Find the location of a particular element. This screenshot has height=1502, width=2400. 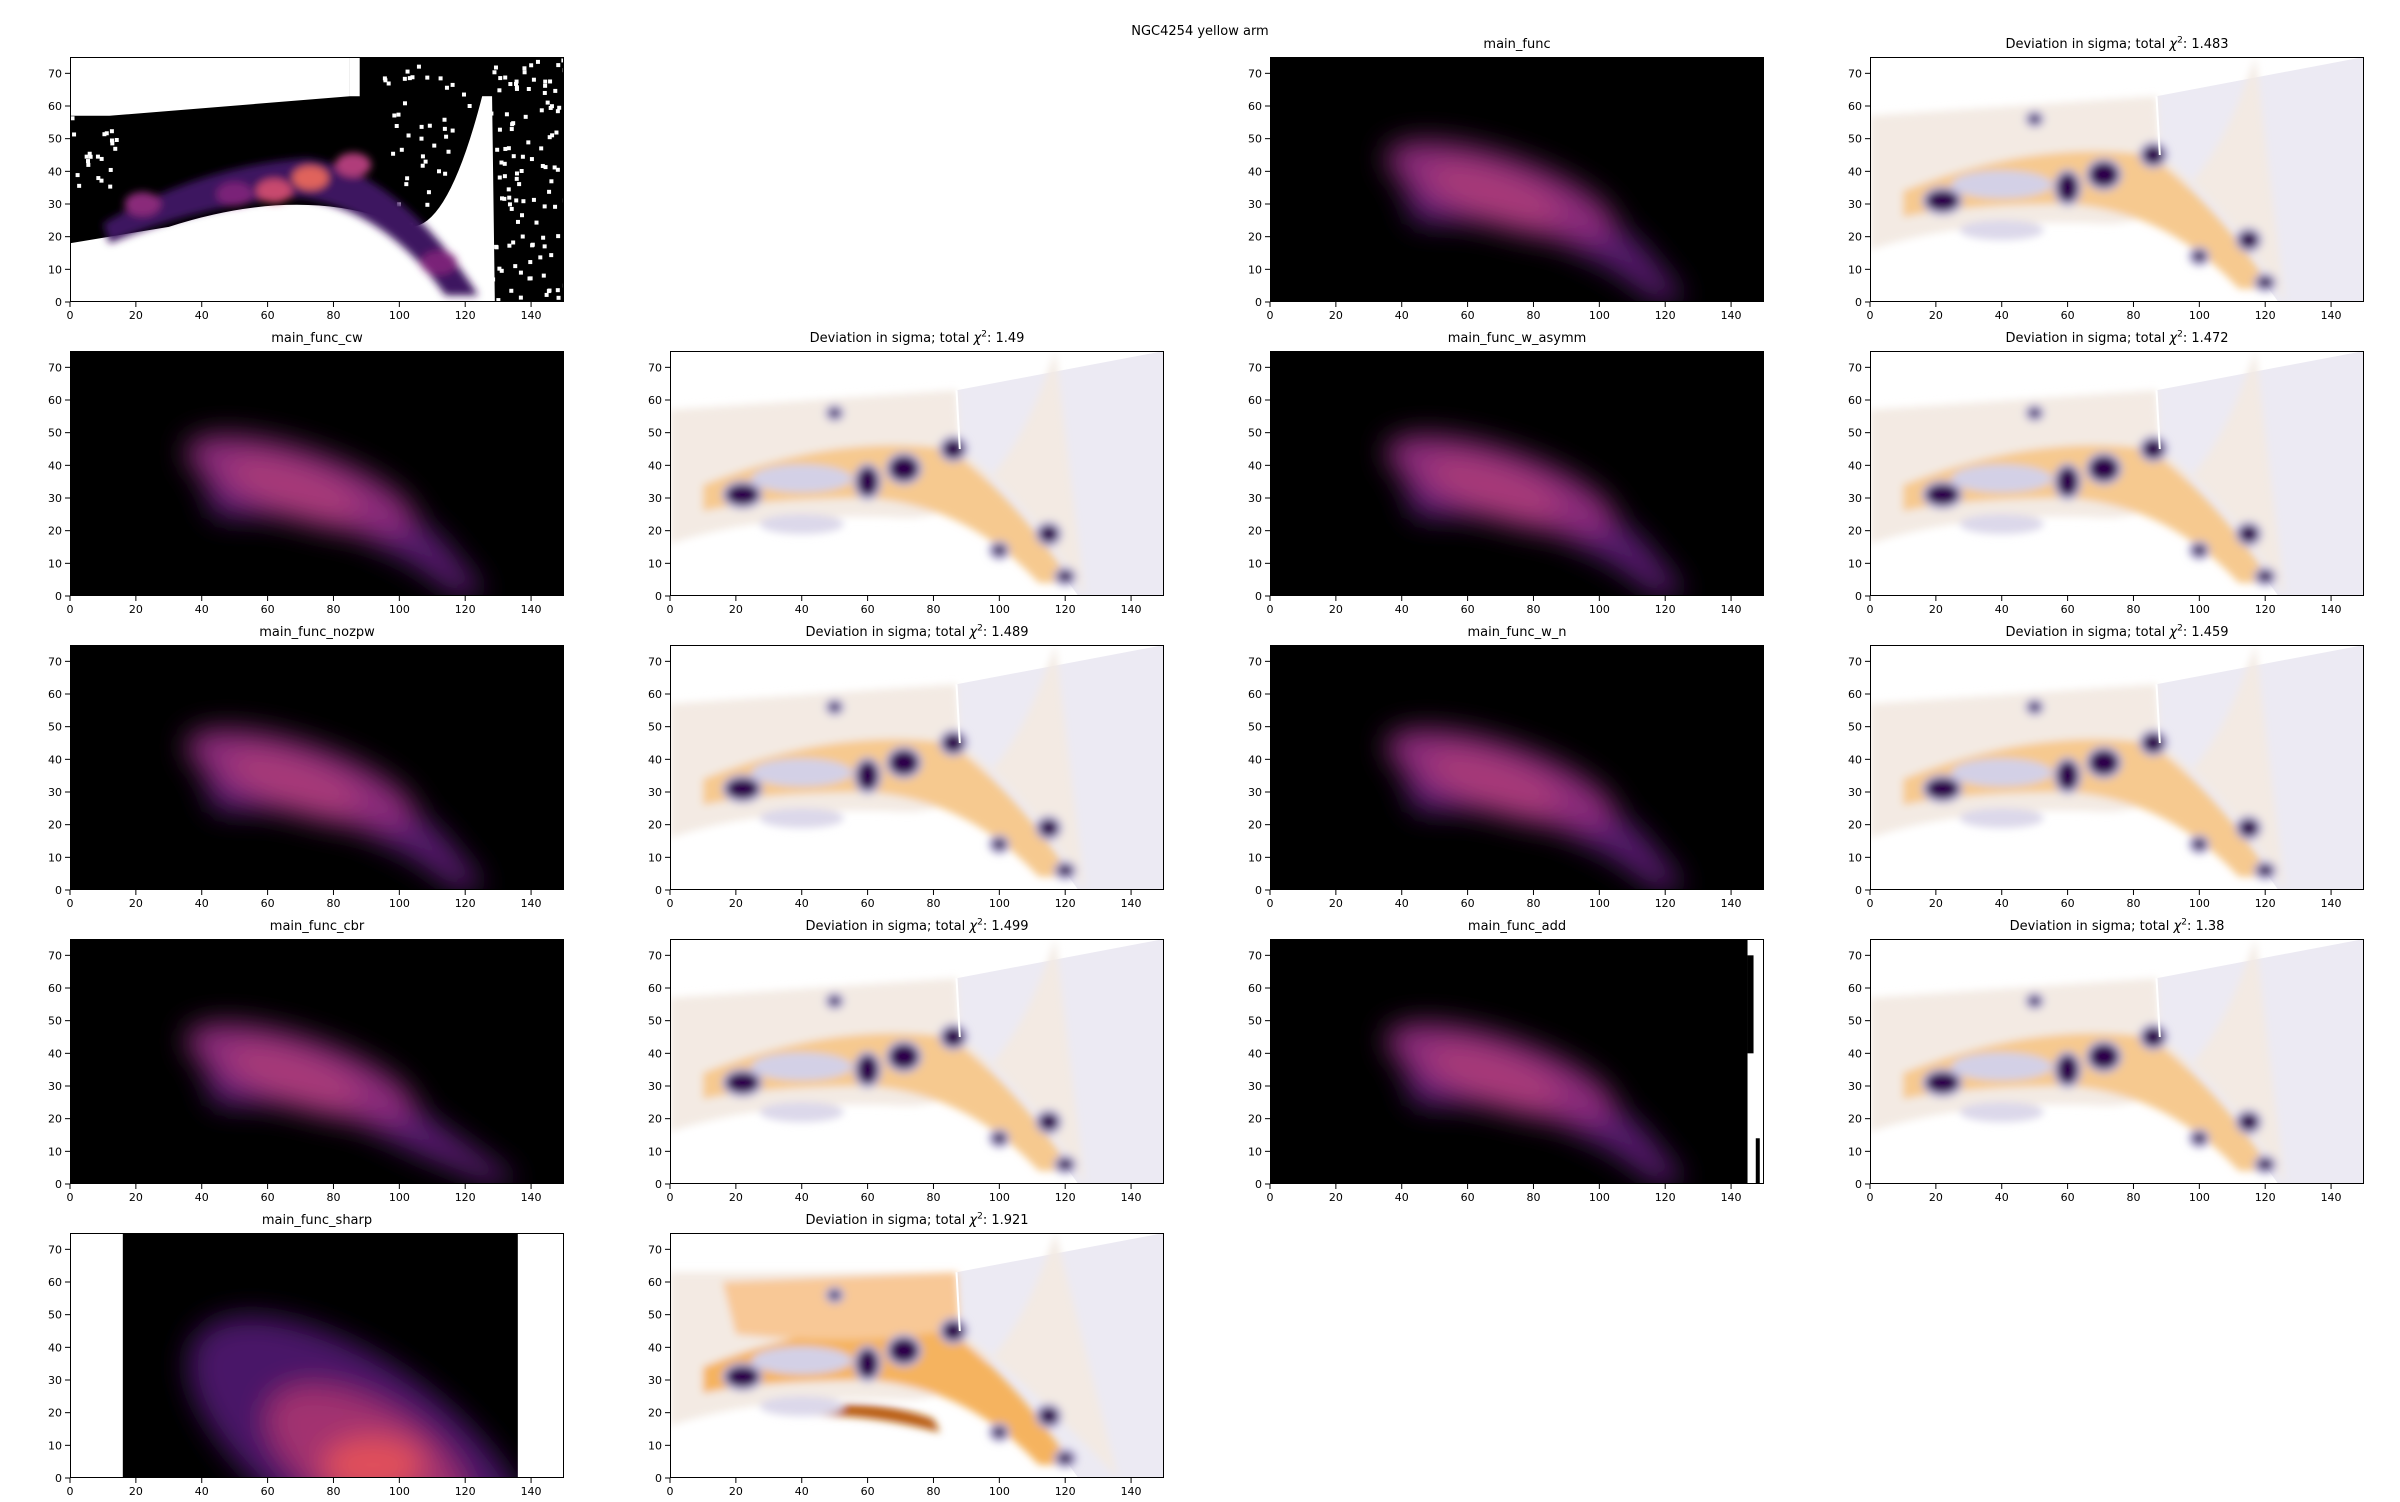

chi-squared-value: 1.38 is located at coordinates (2210, 926).